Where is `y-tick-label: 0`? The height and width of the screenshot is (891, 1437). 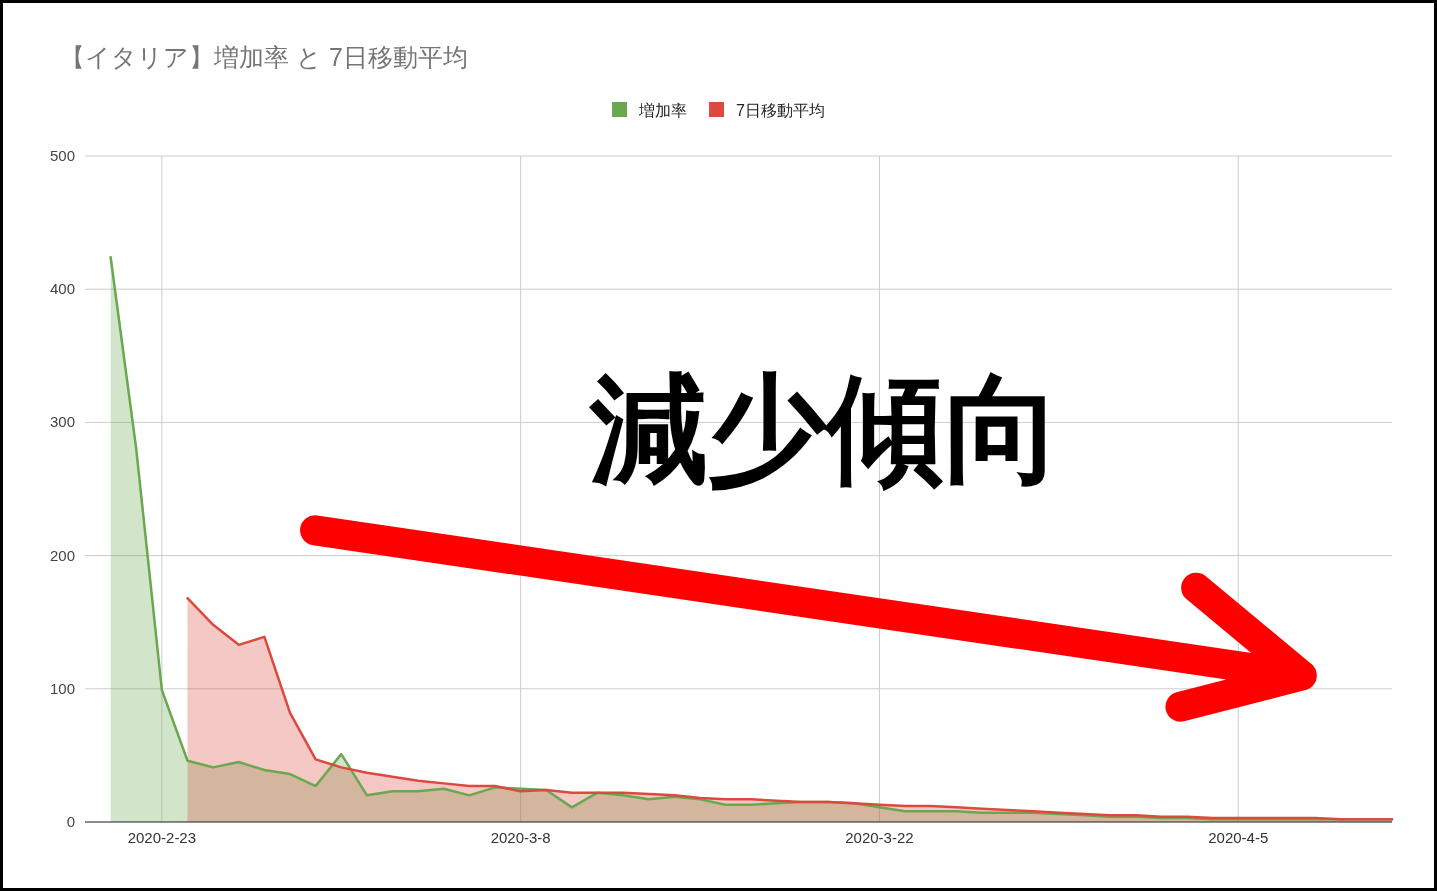 y-tick-label: 0 is located at coordinates (70, 821).